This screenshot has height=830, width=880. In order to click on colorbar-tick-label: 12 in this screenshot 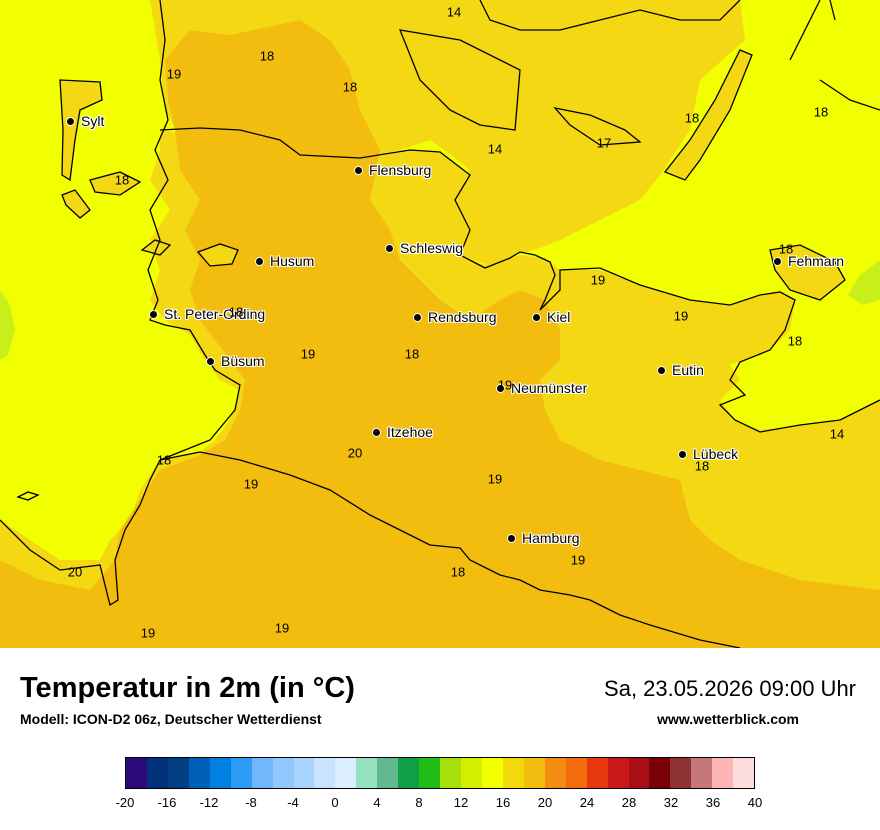, I will do `click(461, 802)`.